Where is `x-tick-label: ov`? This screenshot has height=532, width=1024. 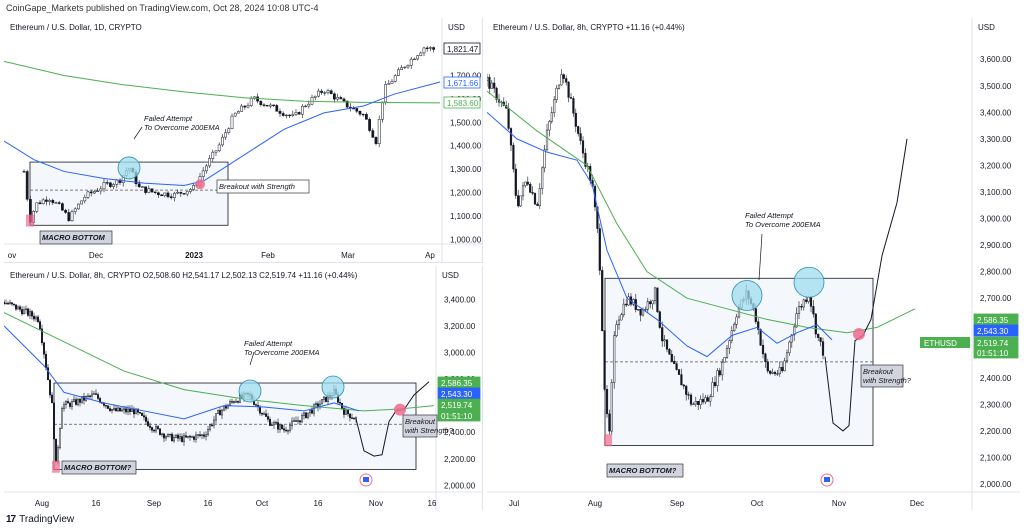 x-tick-label: ov is located at coordinates (12, 255).